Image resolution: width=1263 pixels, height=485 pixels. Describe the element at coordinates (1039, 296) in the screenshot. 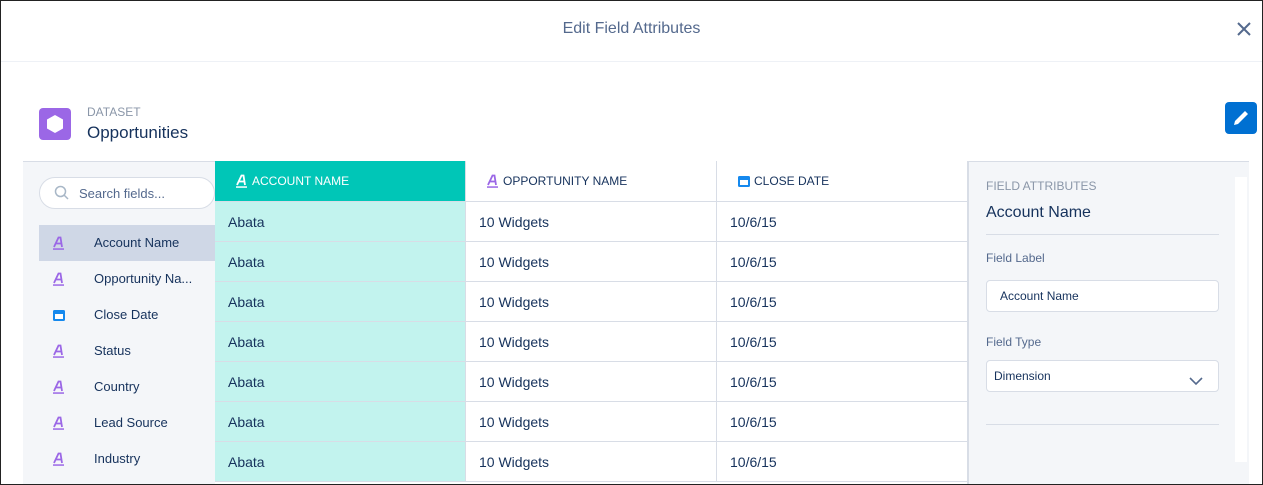

I see `field-label-value: Account Name` at that location.